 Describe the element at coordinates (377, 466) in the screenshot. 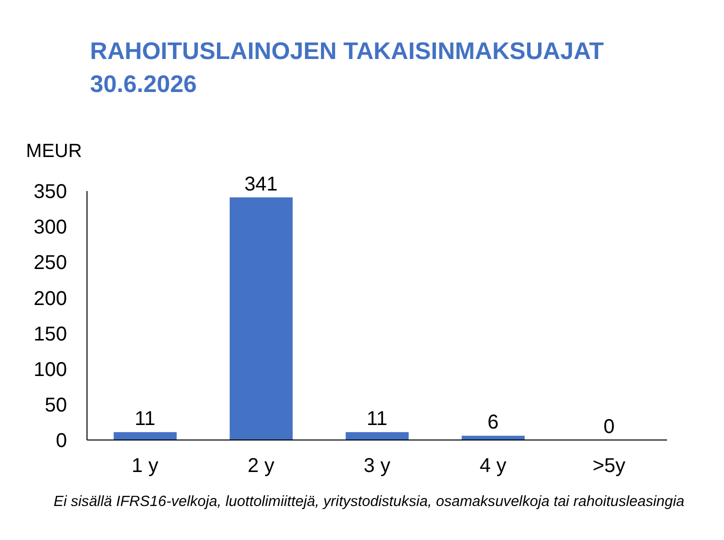

I see `x-tick-label: 3 y` at that location.